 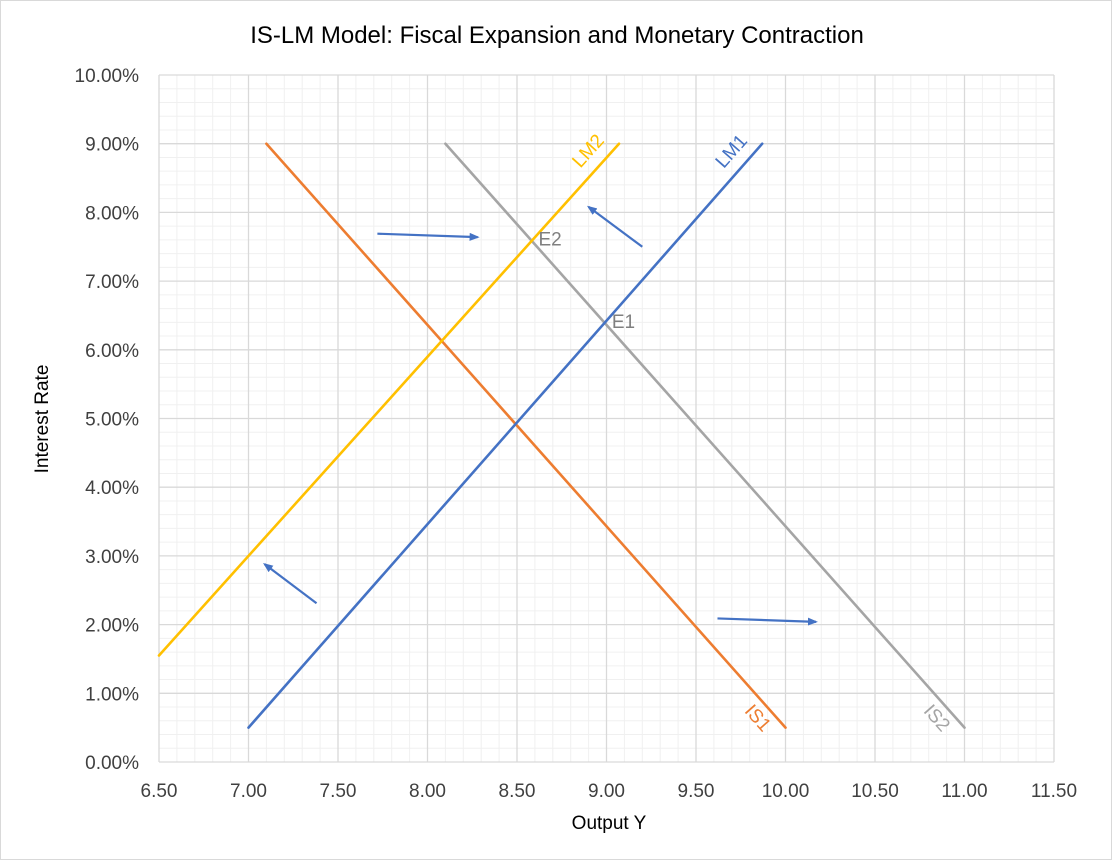 What do you see at coordinates (112, 145) in the screenshot?
I see `y-tick-label: 9.00%` at bounding box center [112, 145].